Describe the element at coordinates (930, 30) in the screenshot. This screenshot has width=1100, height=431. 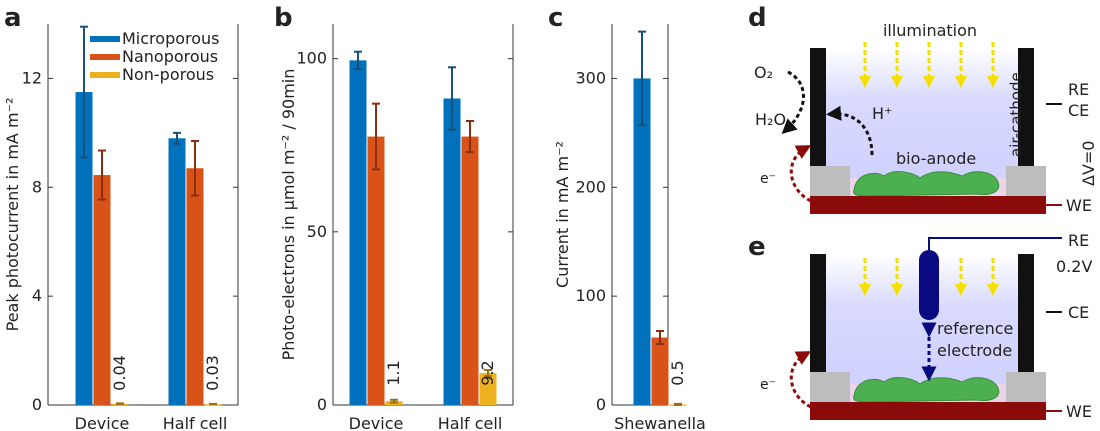
I see `illumination-label: illumination` at that location.